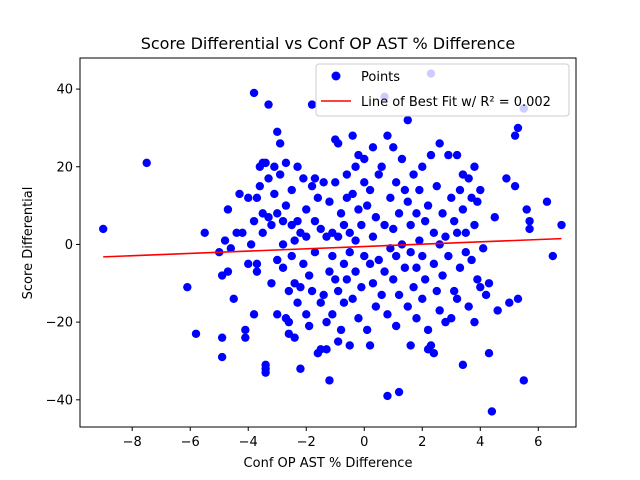 The height and width of the screenshot is (480, 640). I want to click on best-fit-line, so click(332, 247).